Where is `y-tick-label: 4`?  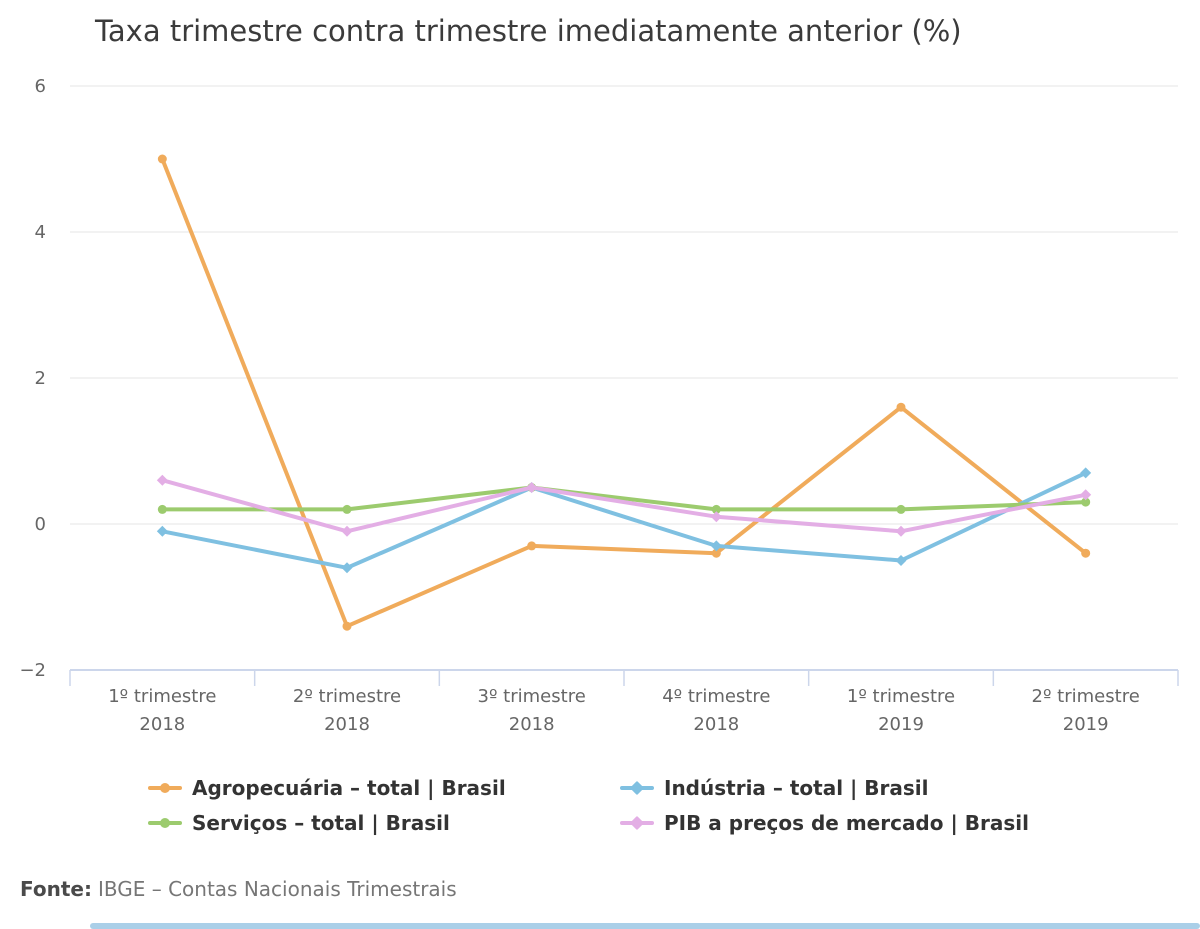 y-tick-label: 4 is located at coordinates (40, 232).